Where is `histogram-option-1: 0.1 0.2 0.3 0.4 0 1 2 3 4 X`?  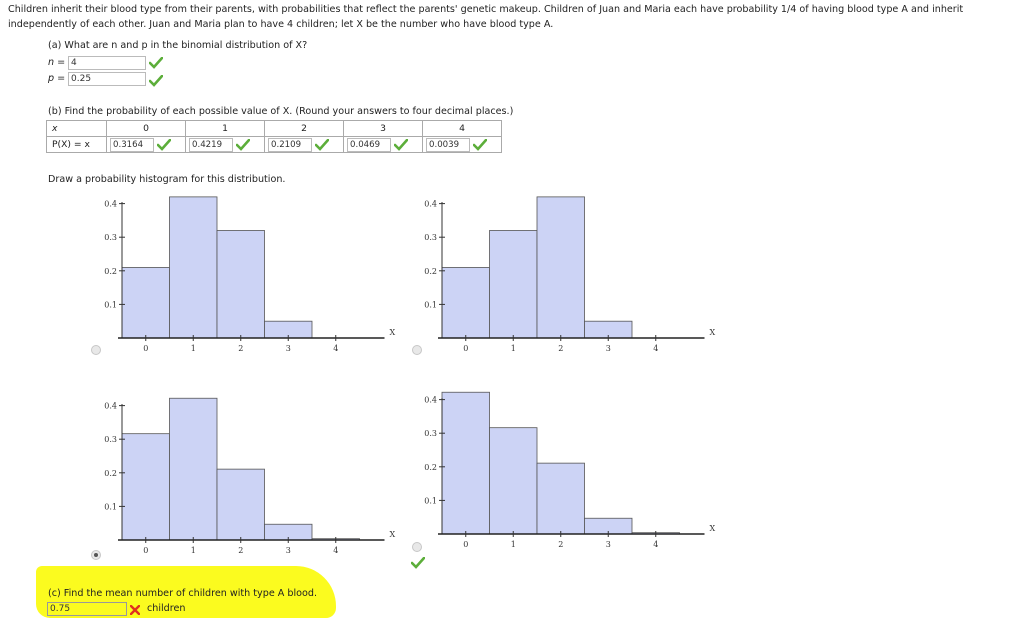 histogram-option-1: 0.1 0.2 0.3 0.4 0 1 2 3 4 X is located at coordinates (250, 274).